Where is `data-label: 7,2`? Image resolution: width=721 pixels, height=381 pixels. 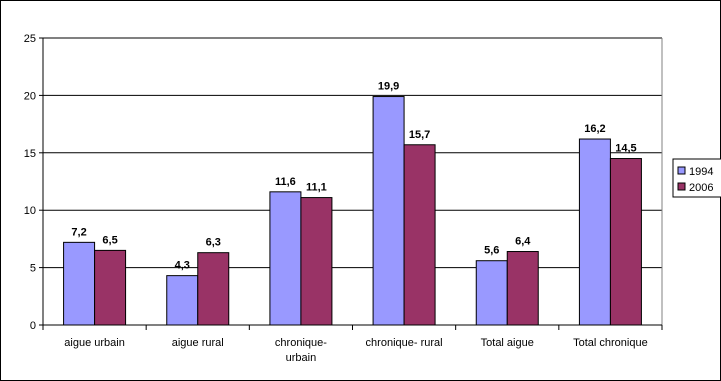 data-label: 7,2 is located at coordinates (78, 232).